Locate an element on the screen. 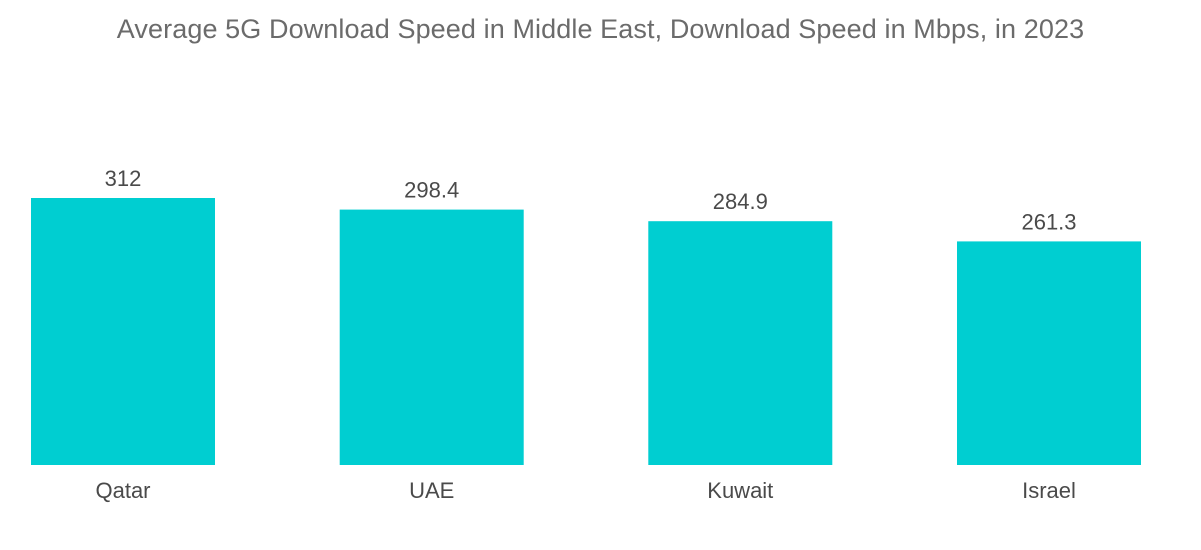 The image size is (1201, 550). category-labels-group: Qatar UAE Kuwait Israel is located at coordinates (585, 490).